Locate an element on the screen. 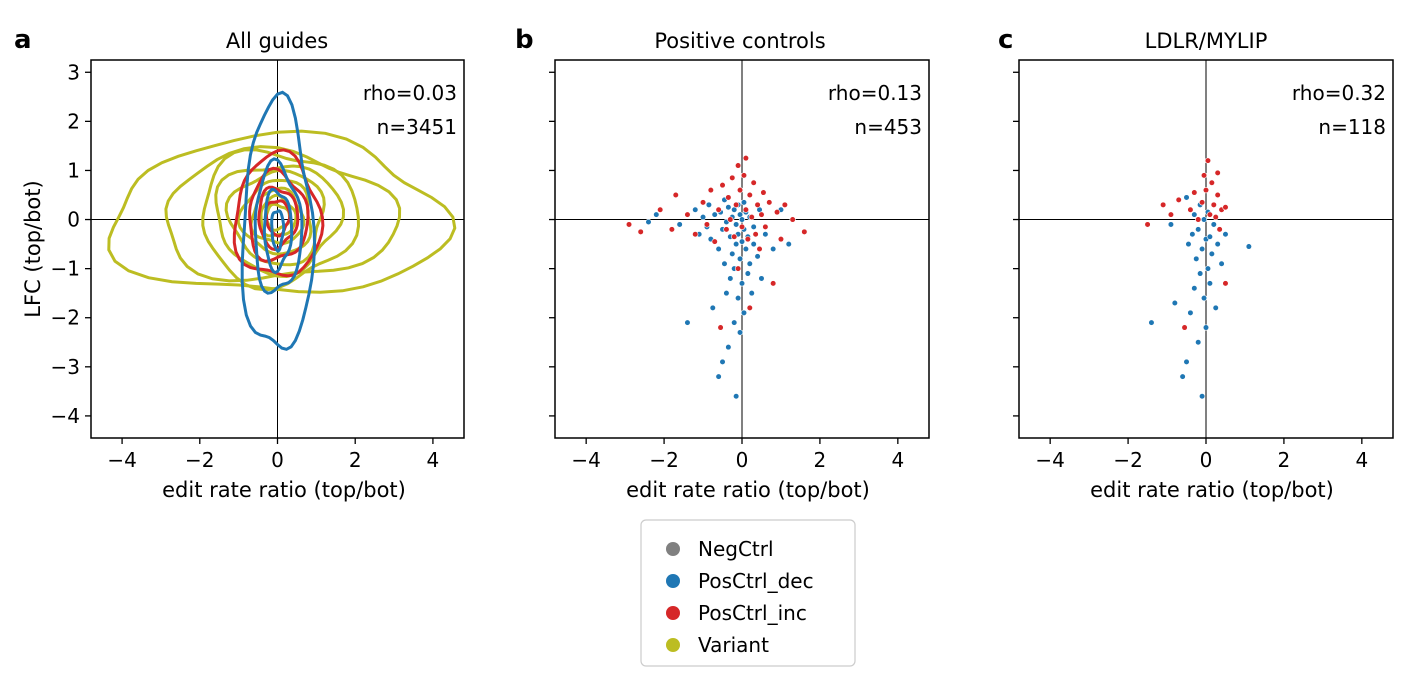 The height and width of the screenshot is (687, 1414). chart-title: LDLR/MYLIP is located at coordinates (1206, 41).